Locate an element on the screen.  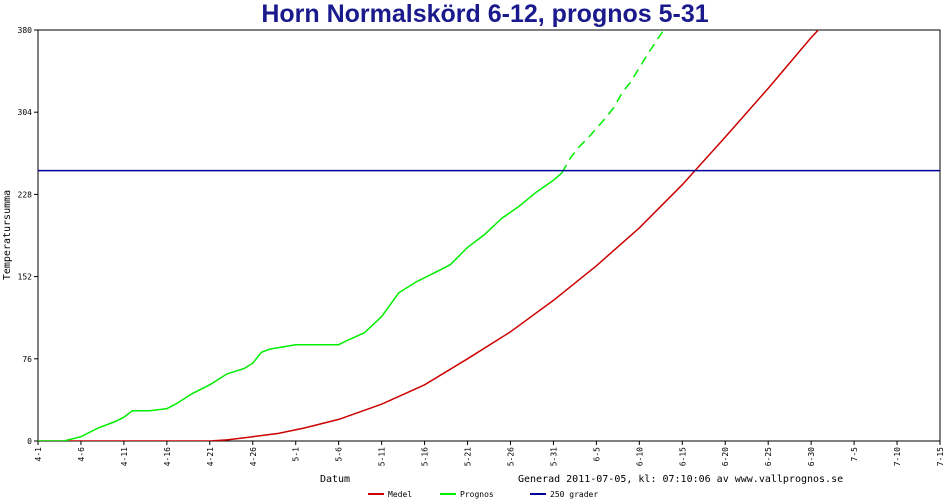
y-tick-label: 0 is located at coordinates (29, 441).